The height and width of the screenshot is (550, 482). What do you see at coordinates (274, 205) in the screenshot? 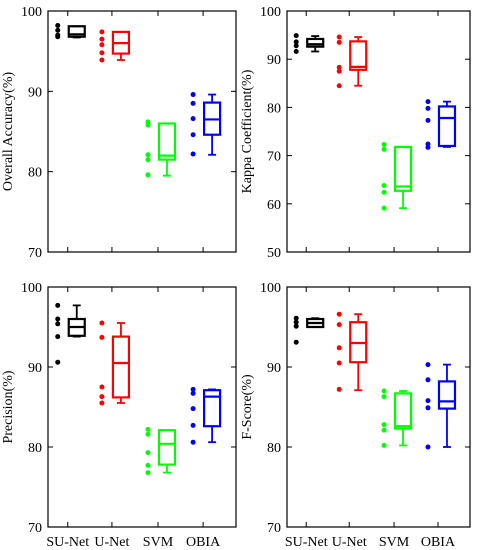
I see `y-tick-label: 60` at bounding box center [274, 205].